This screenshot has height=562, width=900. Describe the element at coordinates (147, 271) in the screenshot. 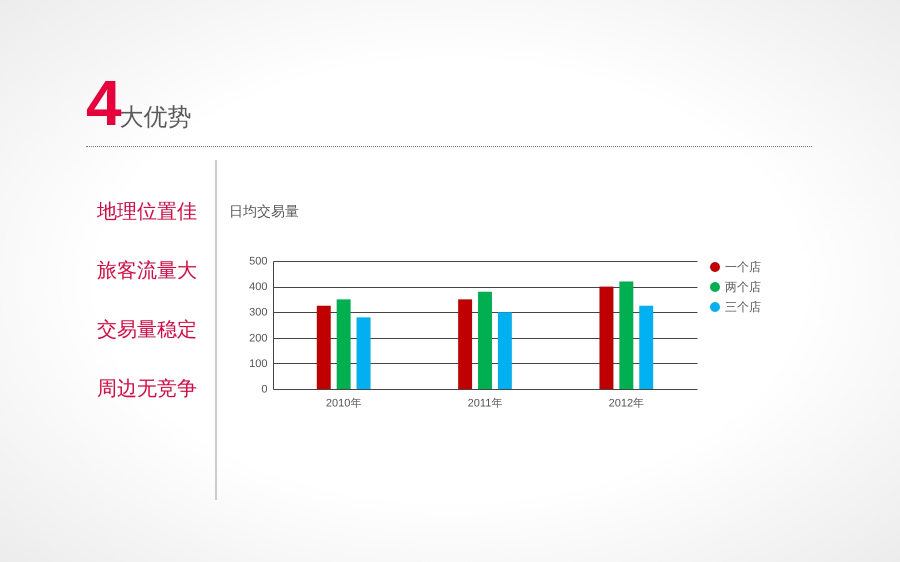

I see `text: 旅客流量大` at that location.